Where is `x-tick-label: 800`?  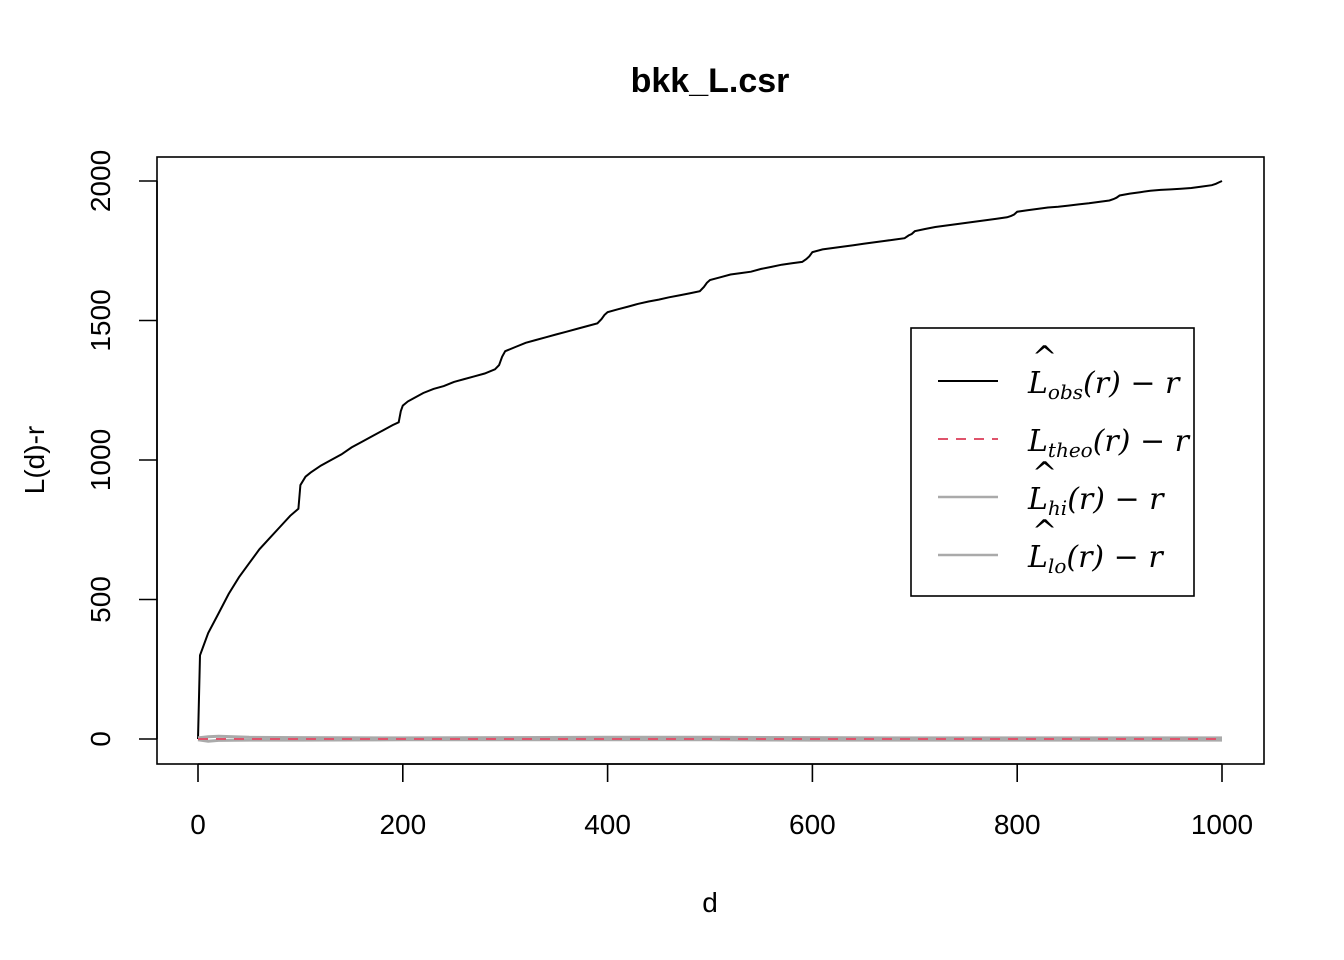 x-tick-label: 800 is located at coordinates (1017, 824).